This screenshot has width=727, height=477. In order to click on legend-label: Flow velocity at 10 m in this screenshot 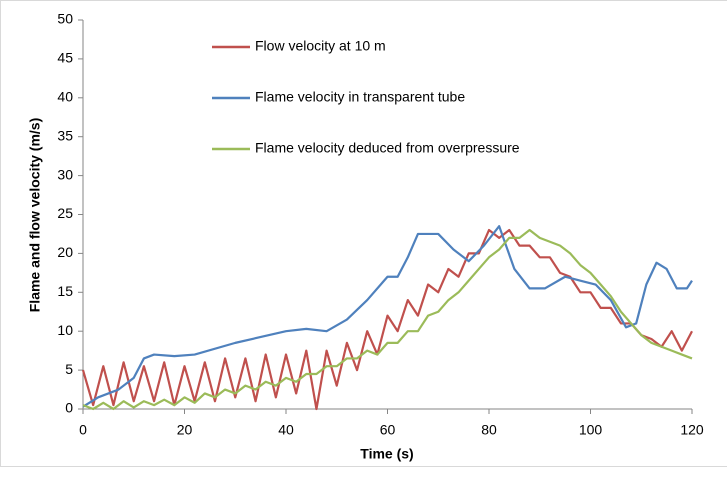, I will do `click(320, 46)`.